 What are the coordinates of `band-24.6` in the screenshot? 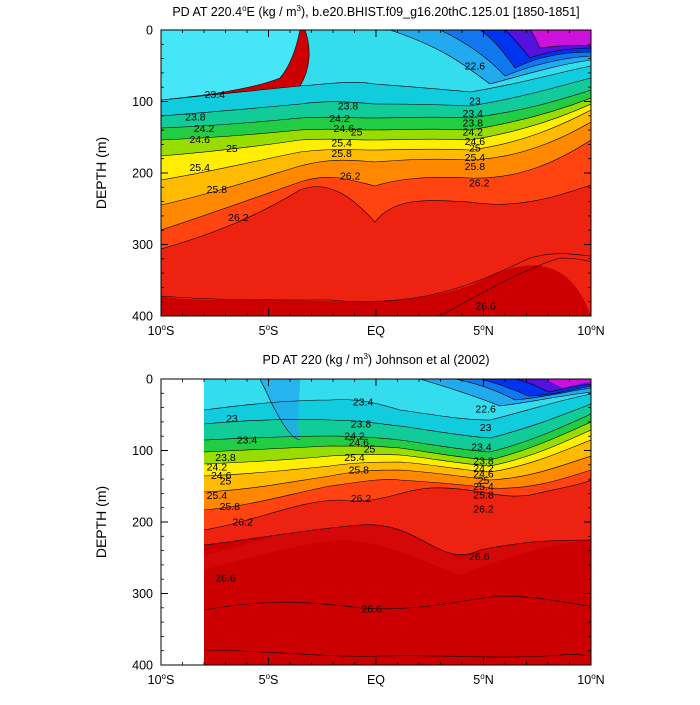 It's located at (376, 142).